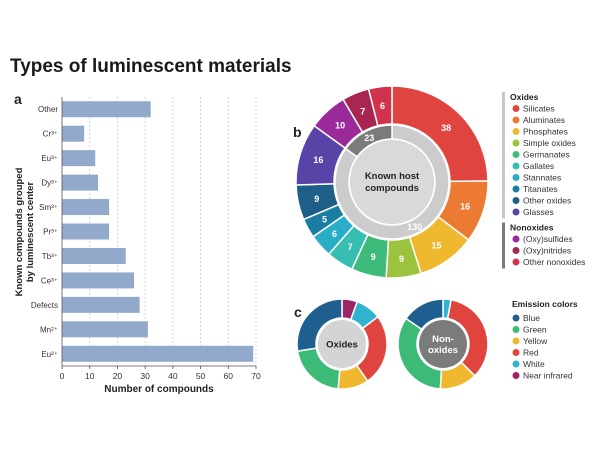  I want to click on legend-label-titanates: Titanates, so click(540, 189).